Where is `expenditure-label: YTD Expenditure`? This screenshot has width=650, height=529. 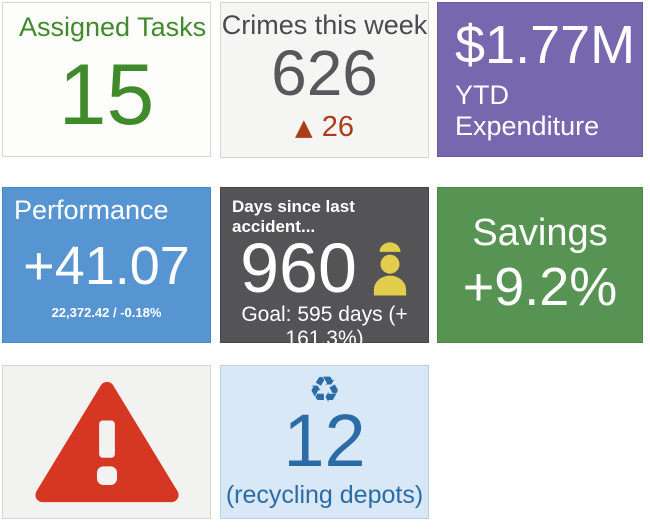 expenditure-label: YTD Expenditure is located at coordinates (527, 110).